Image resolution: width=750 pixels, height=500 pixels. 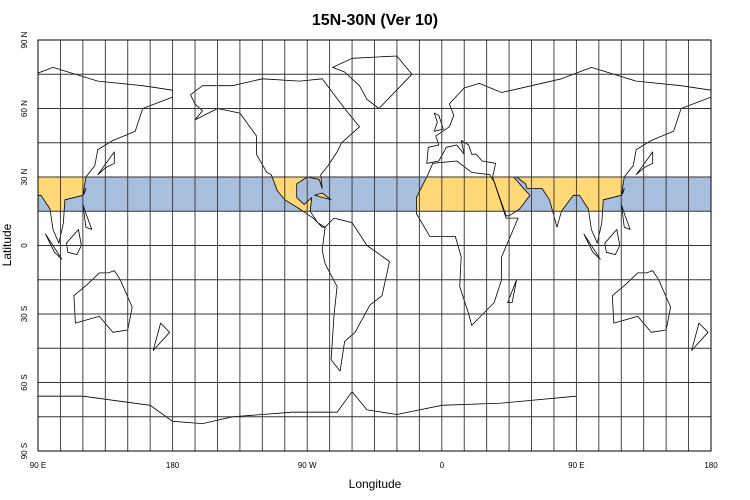 I want to click on coastline-madagascar, so click(x=512, y=291).